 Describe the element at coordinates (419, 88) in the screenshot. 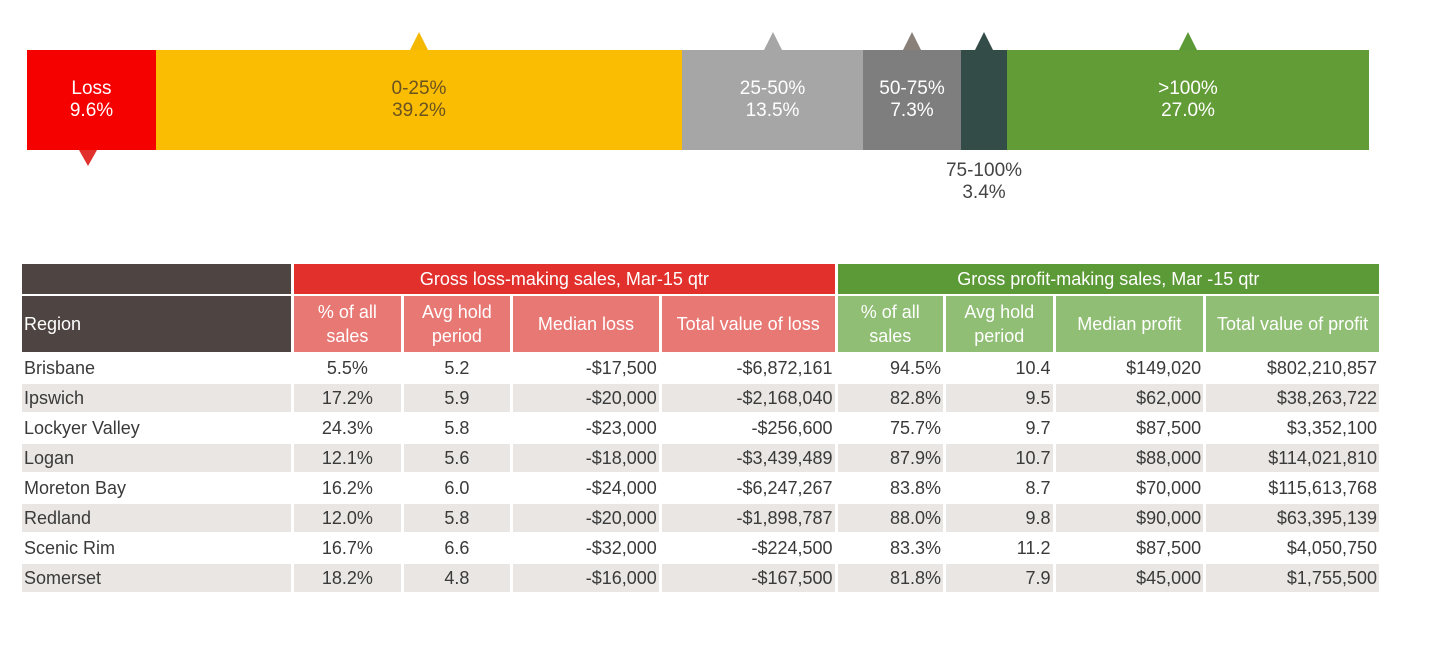

I see `segment-label: 0-25%` at that location.